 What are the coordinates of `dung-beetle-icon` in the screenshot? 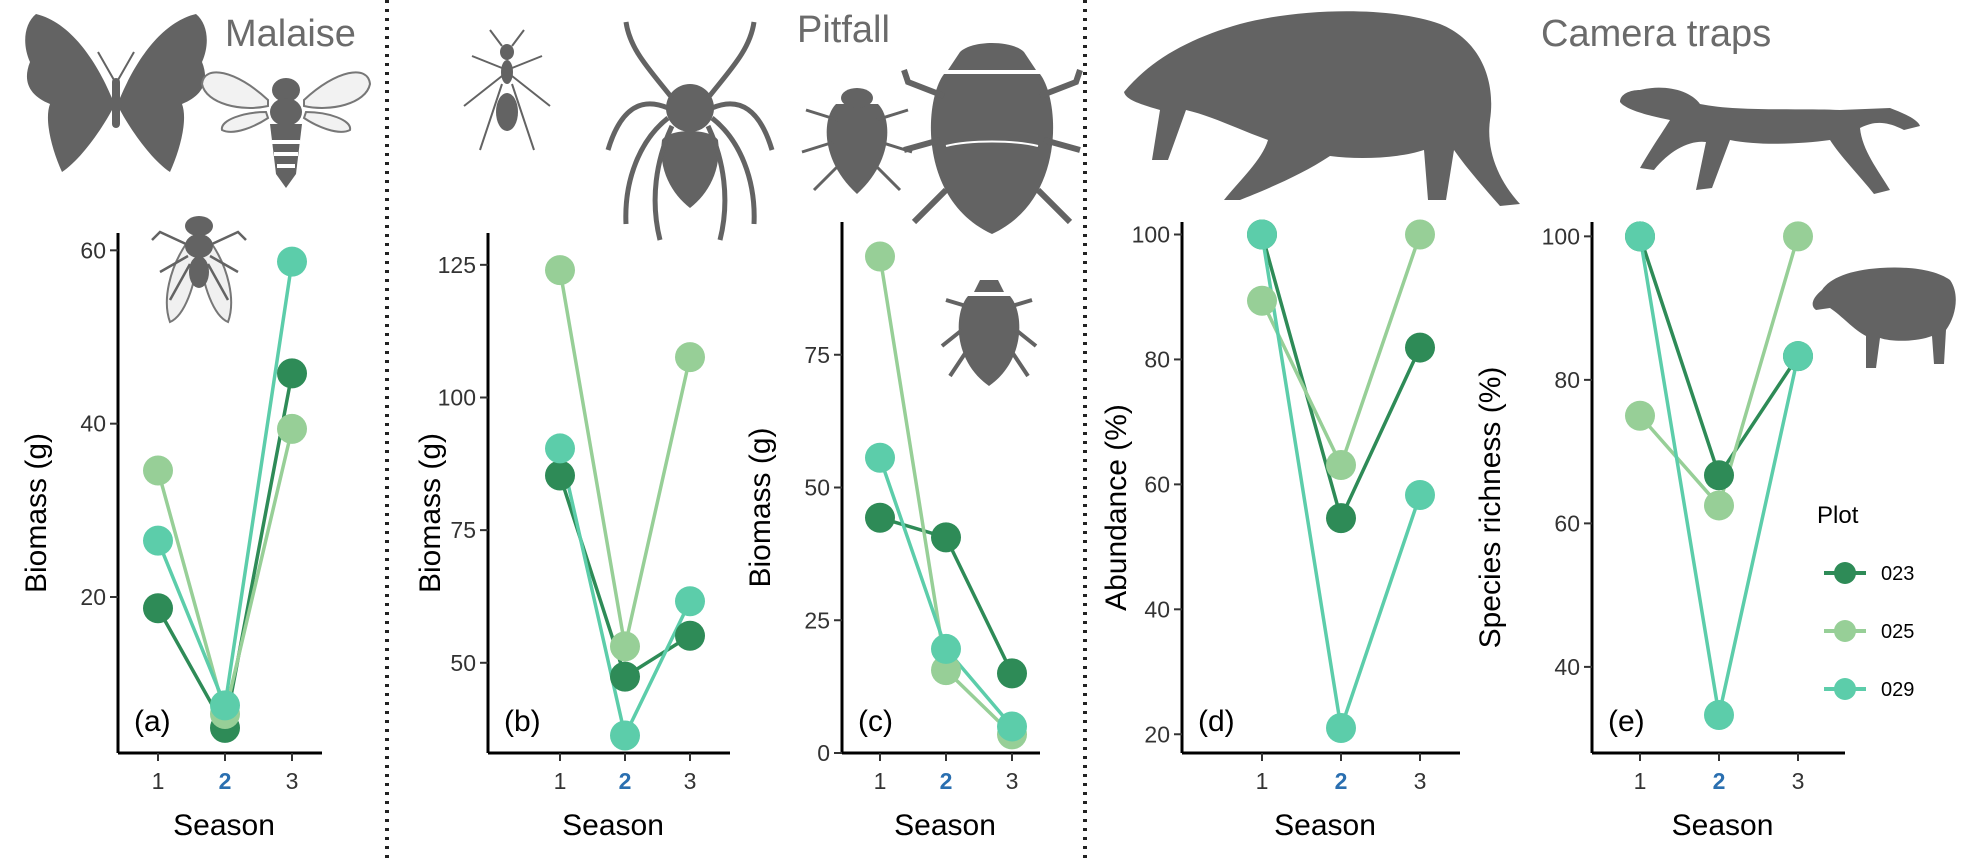 It's located at (992, 138).